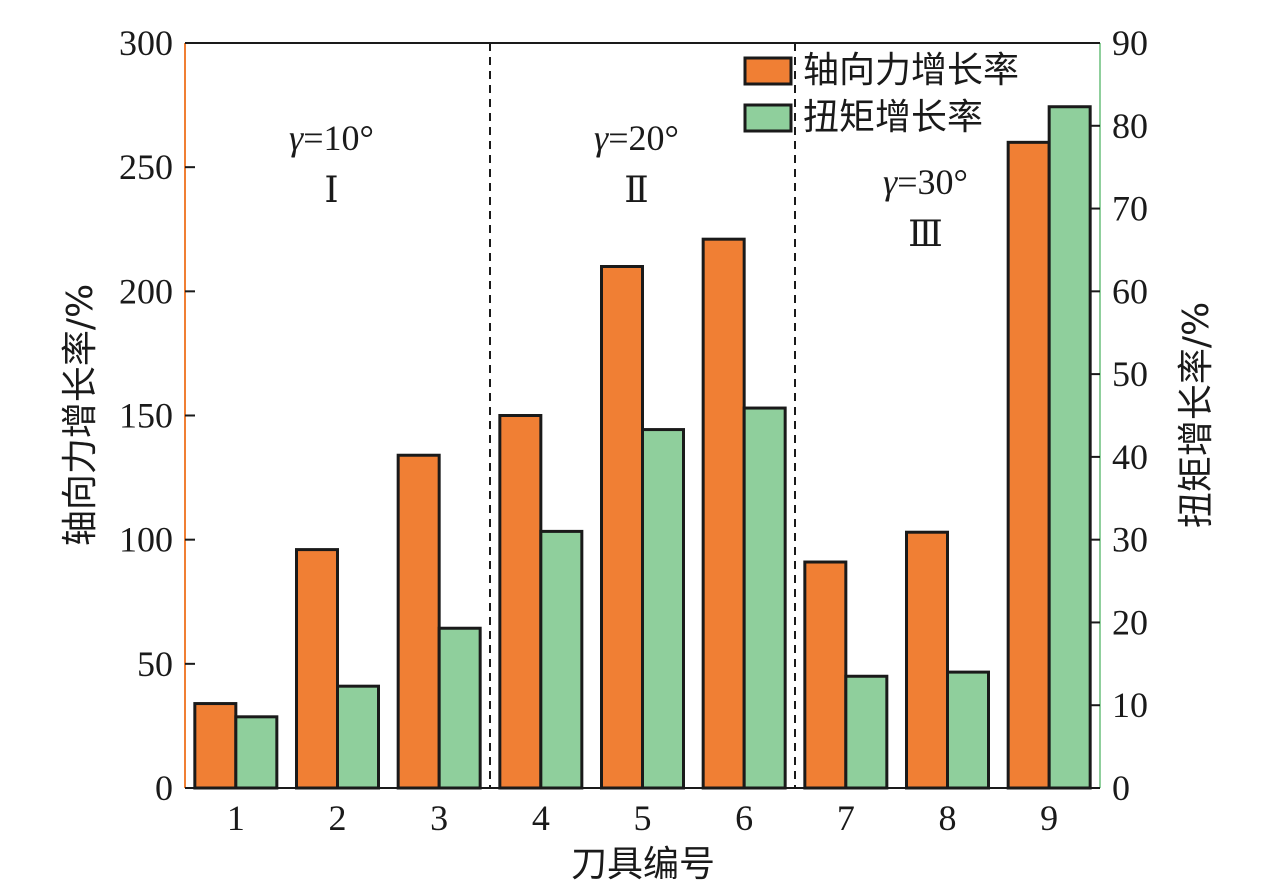  What do you see at coordinates (1121, 788) in the screenshot?
I see `y-right-tick-label: 0` at bounding box center [1121, 788].